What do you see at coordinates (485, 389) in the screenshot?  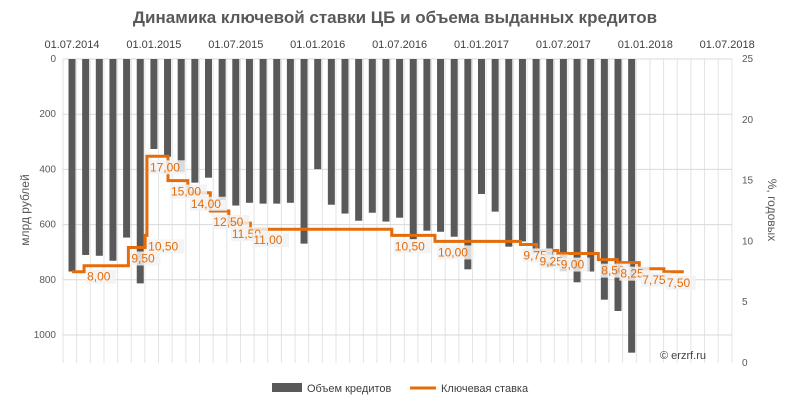 I see `legend-line-label: Ключевая ставка` at bounding box center [485, 389].